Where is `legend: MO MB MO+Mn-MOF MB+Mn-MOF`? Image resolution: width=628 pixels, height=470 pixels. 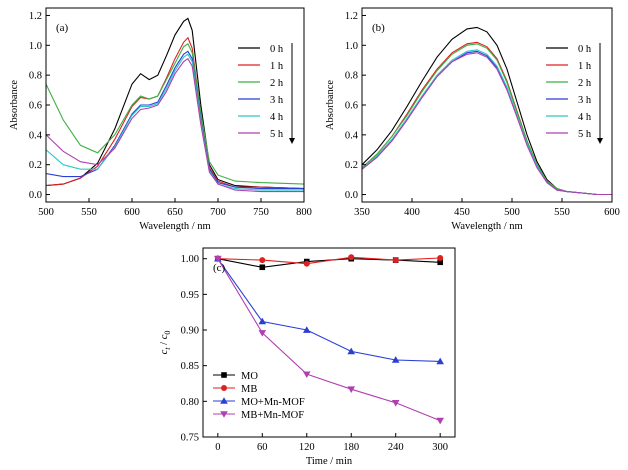 legend: MO MB MO+Mn-MOF MB+Mn-MOF is located at coordinates (259, 396).